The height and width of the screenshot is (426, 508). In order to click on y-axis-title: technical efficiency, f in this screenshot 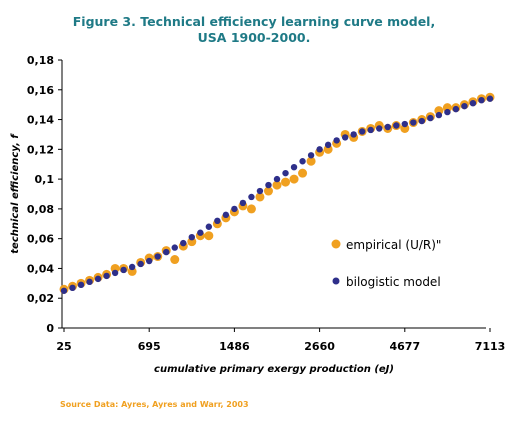, I will do `click(15, 193)`.